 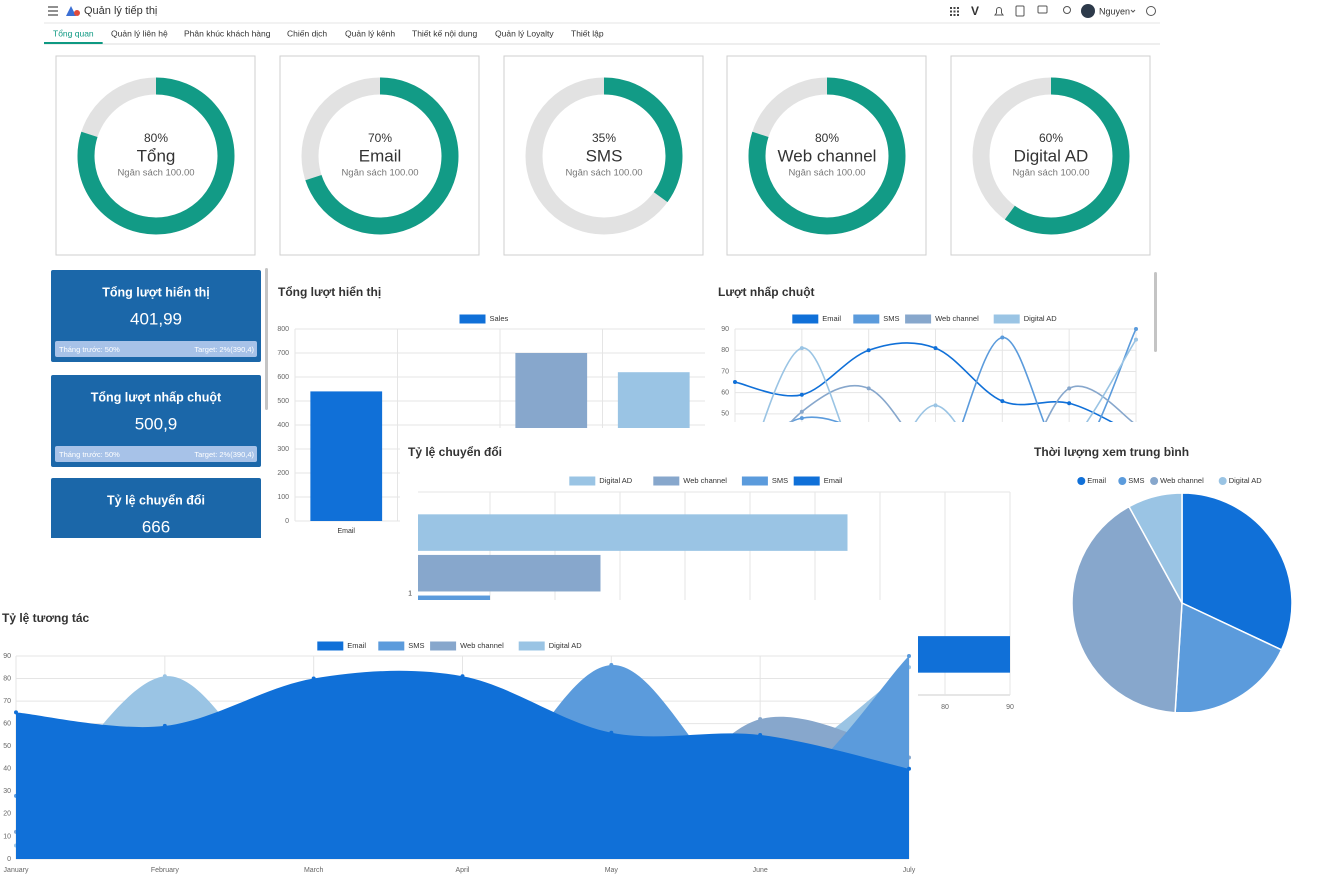 I want to click on nav-tab: Chiến dịch, so click(x=307, y=33).